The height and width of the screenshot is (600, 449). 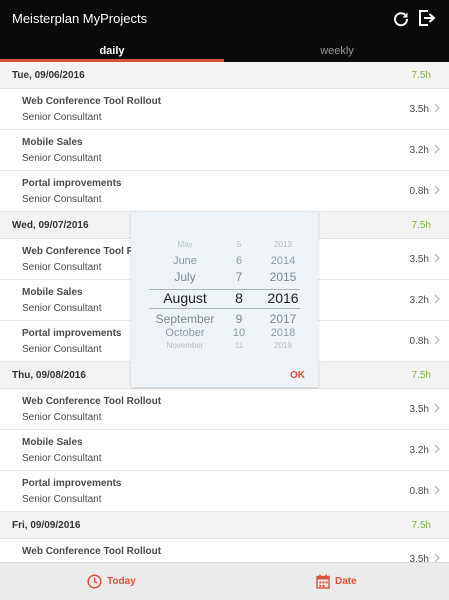 I want to click on picker-year: 2019, so click(x=283, y=345).